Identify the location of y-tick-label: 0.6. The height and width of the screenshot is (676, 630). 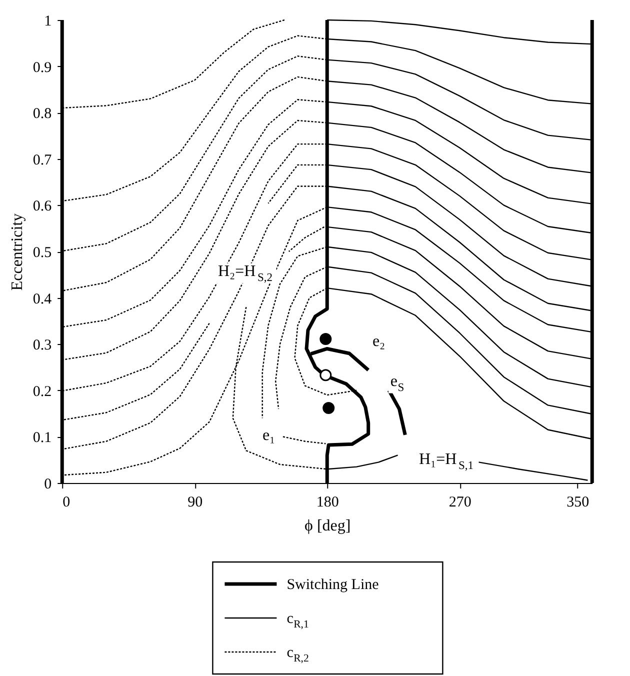
(42, 206).